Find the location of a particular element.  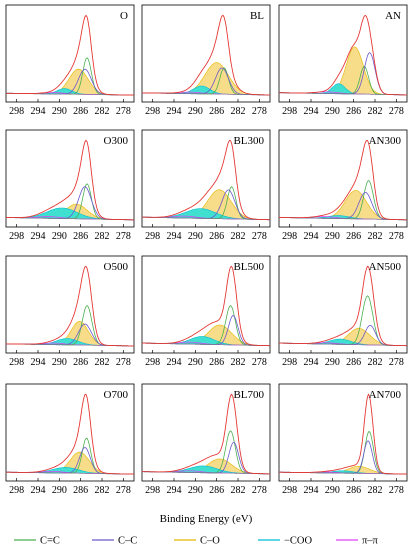

xps-panel-an300: AN300 298 294 290 286 282 278 is located at coordinates (343, 185).